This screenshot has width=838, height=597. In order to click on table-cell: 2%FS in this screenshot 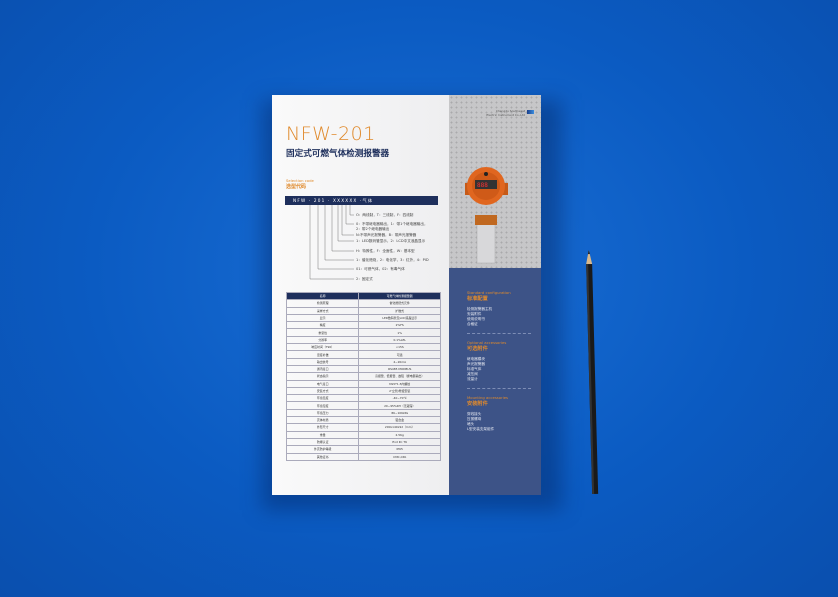, I will do `click(399, 325)`.